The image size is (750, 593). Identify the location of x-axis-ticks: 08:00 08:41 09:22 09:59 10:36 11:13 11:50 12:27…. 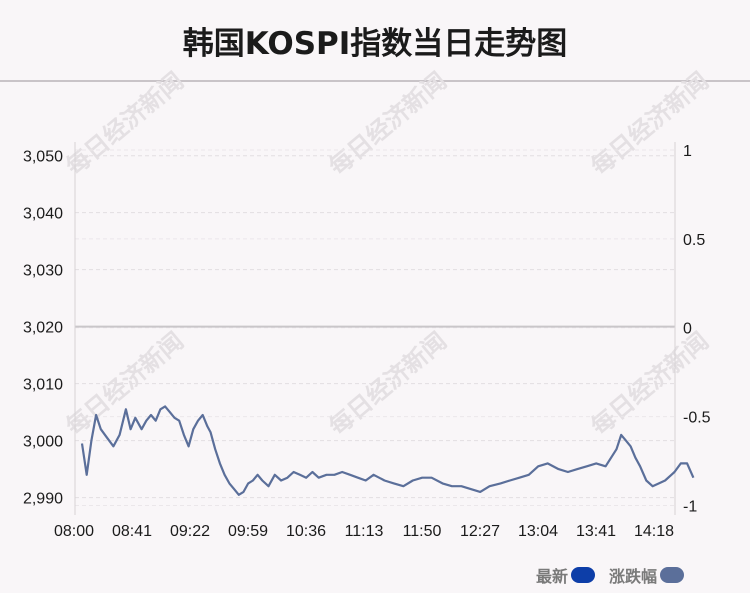
(364, 531).